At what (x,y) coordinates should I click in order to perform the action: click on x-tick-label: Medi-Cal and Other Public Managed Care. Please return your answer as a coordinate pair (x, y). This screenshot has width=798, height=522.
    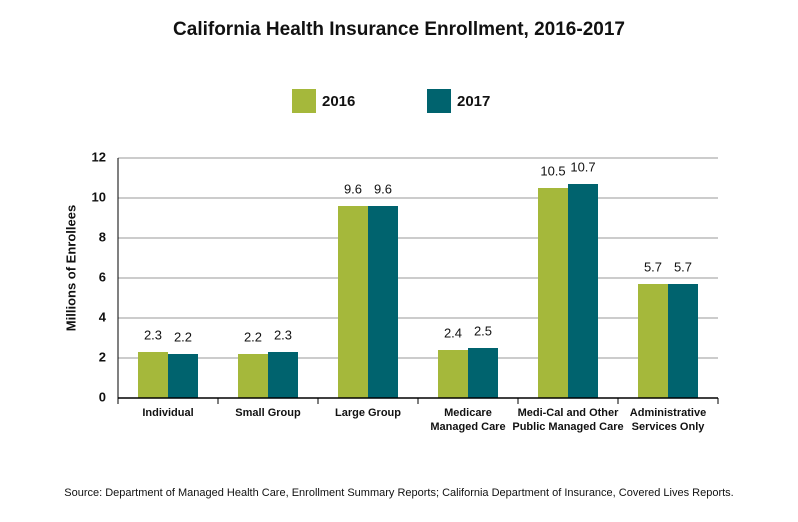
    Looking at the image, I should click on (567, 420).